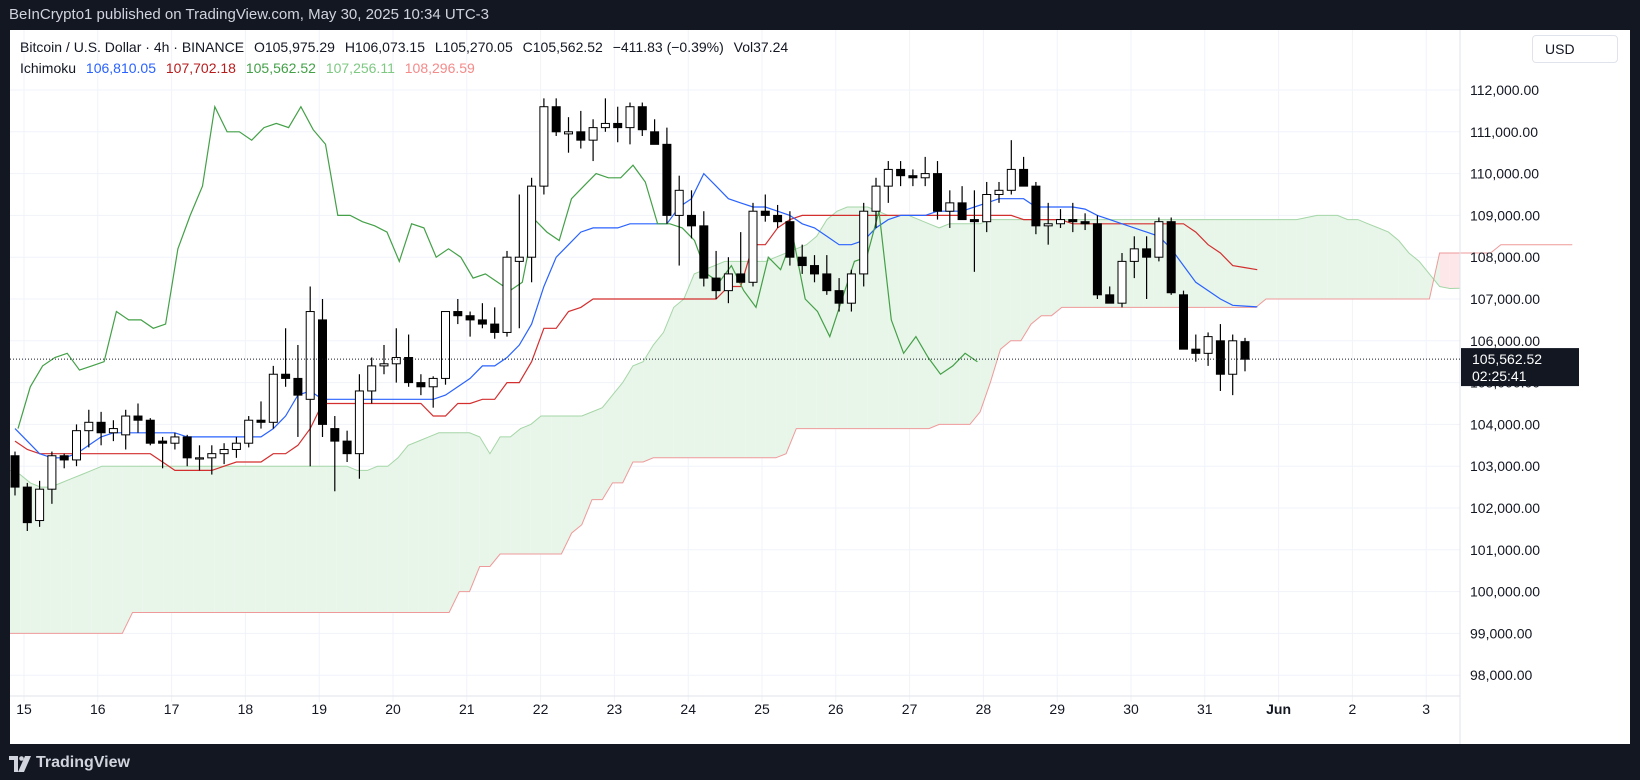  Describe the element at coordinates (1575, 49) in the screenshot. I see `currency-selector: USD` at that location.